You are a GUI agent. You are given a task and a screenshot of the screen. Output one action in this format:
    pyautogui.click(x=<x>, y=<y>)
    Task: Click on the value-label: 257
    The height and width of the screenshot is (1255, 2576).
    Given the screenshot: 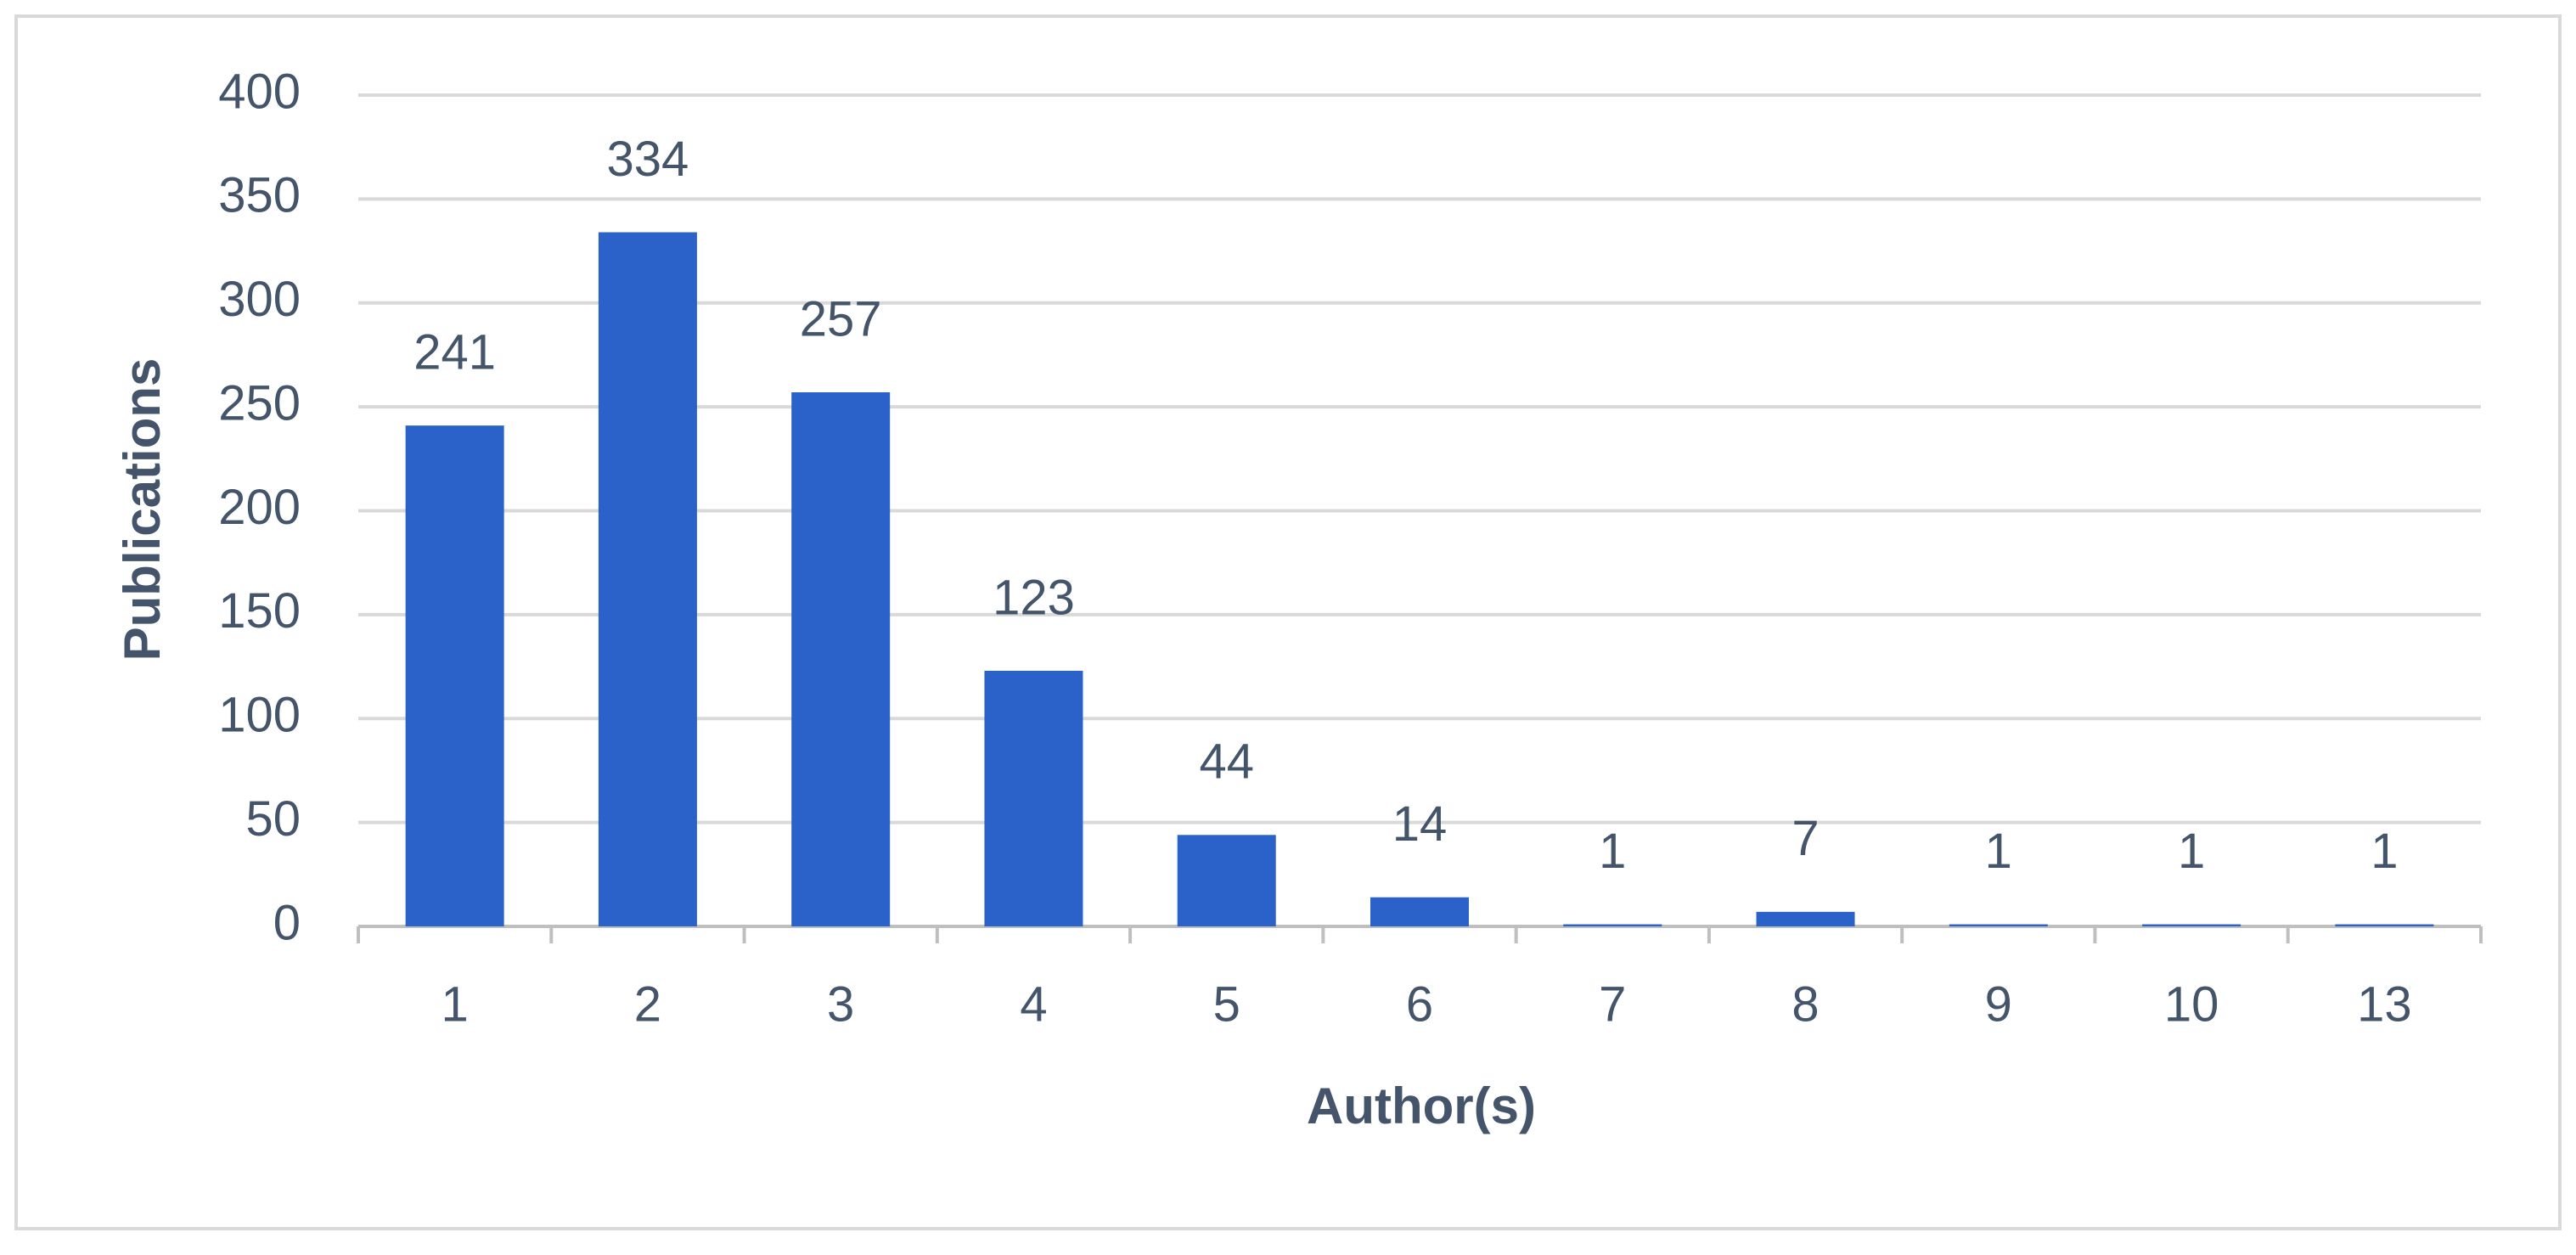 What is the action you would take?
    pyautogui.click(x=841, y=318)
    